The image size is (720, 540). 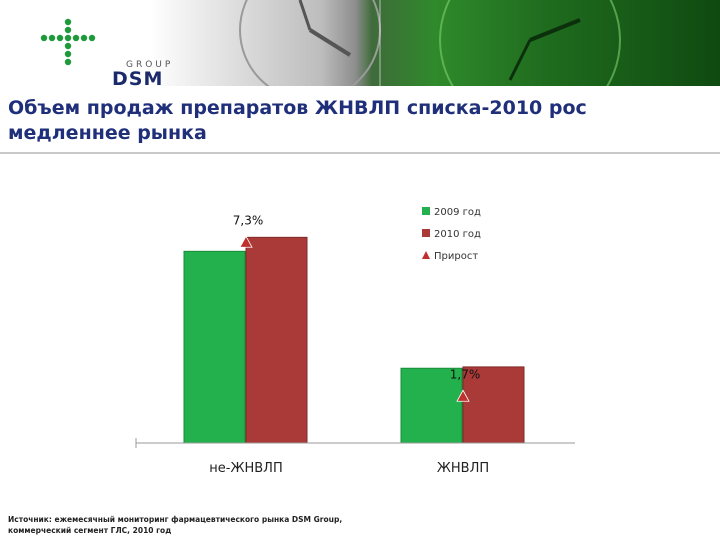 I want to click on logo-brand-text: DSM, so click(x=138, y=77).